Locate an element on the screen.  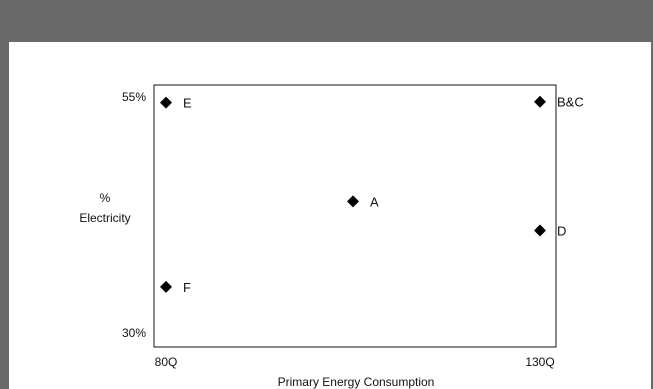
top-bar is located at coordinates (326, 21).